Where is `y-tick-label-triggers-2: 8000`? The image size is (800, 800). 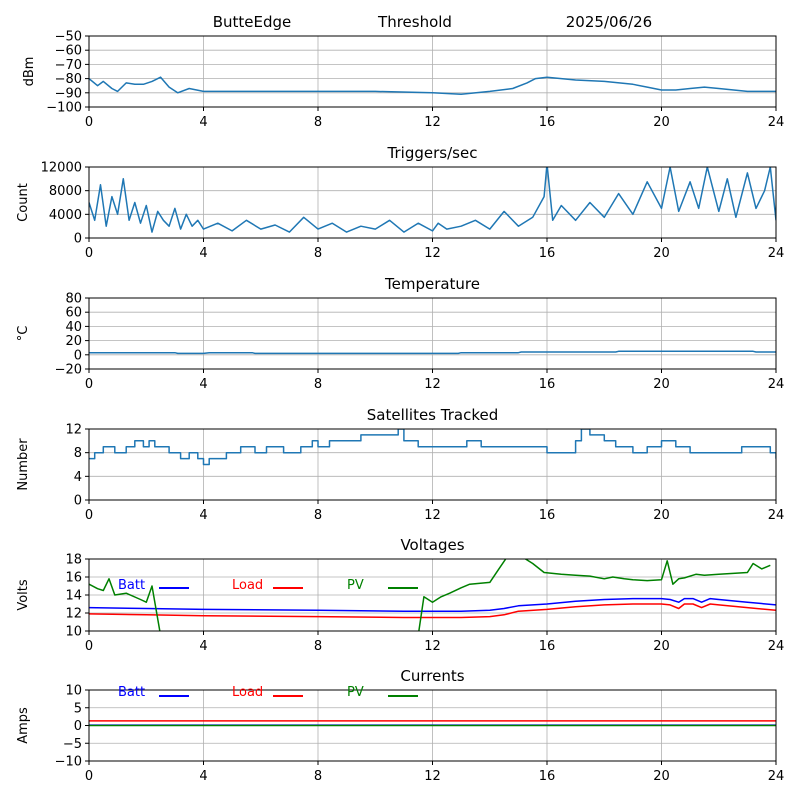 y-tick-label-triggers-2: 8000 is located at coordinates (65, 191).